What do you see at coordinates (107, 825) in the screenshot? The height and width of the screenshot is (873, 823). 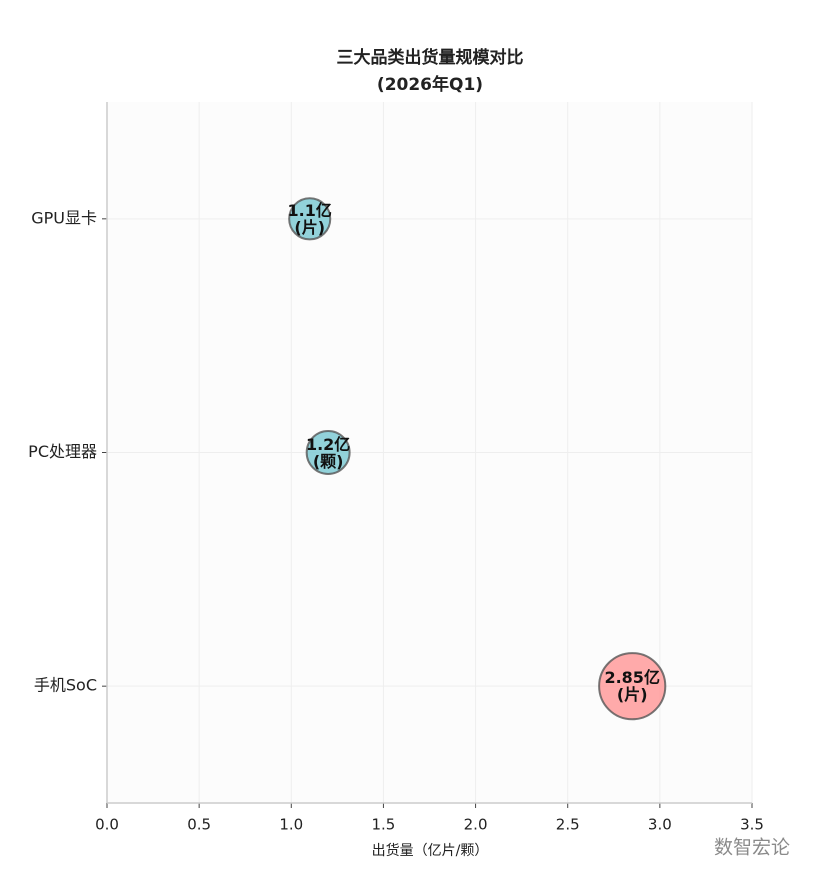 I see `x-tick-label: 0.0` at bounding box center [107, 825].